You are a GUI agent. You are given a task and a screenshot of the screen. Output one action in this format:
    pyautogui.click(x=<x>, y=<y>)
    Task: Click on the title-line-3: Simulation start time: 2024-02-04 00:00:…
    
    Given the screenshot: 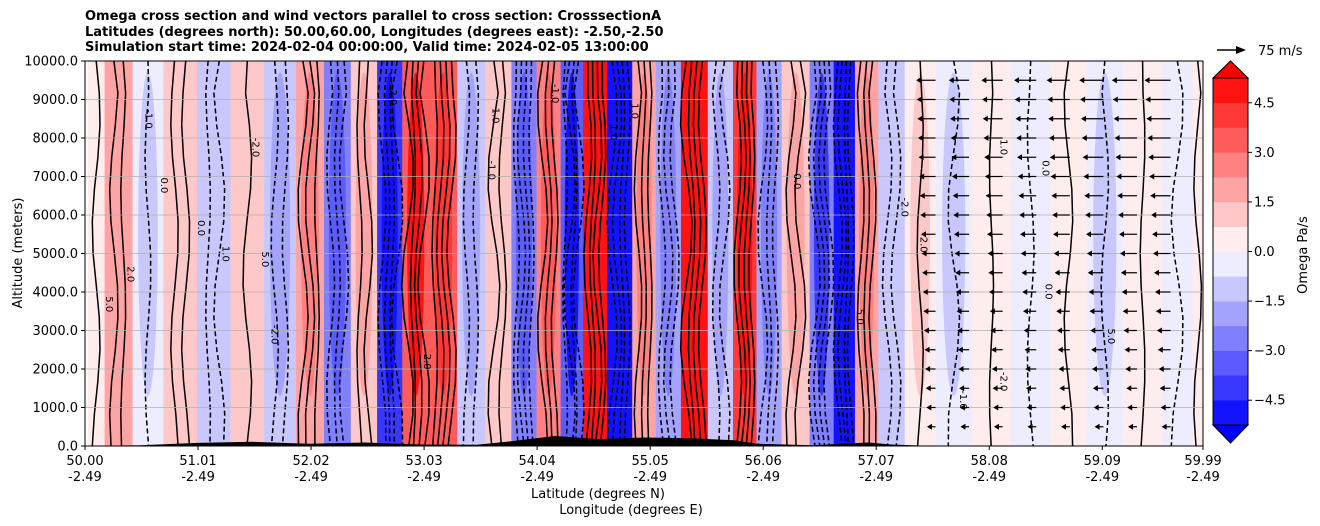 What is the action you would take?
    pyautogui.click(x=367, y=47)
    